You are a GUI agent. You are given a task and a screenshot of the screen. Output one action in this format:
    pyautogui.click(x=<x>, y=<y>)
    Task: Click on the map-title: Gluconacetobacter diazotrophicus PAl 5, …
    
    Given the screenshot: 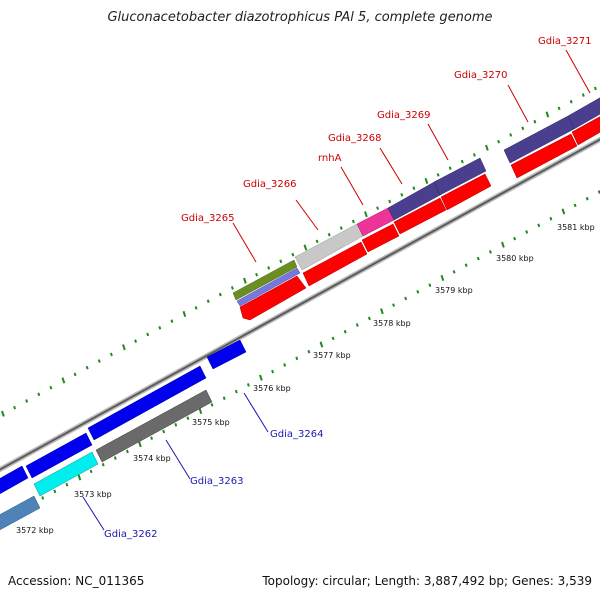 What is the action you would take?
    pyautogui.click(x=300, y=17)
    